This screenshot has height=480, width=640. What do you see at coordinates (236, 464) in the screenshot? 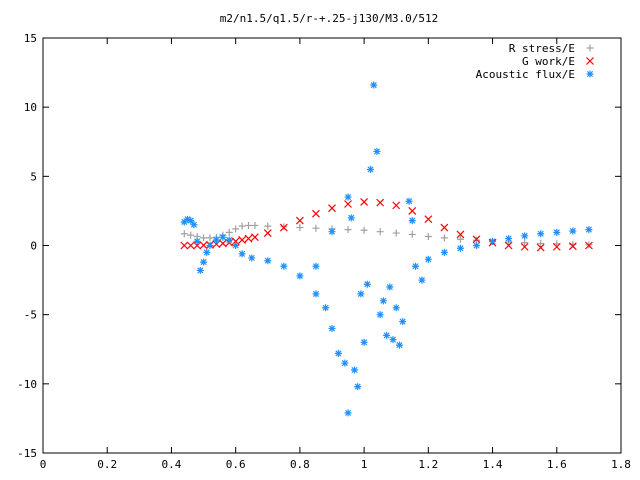
I see `x-tick-label: 0.6` at bounding box center [236, 464].